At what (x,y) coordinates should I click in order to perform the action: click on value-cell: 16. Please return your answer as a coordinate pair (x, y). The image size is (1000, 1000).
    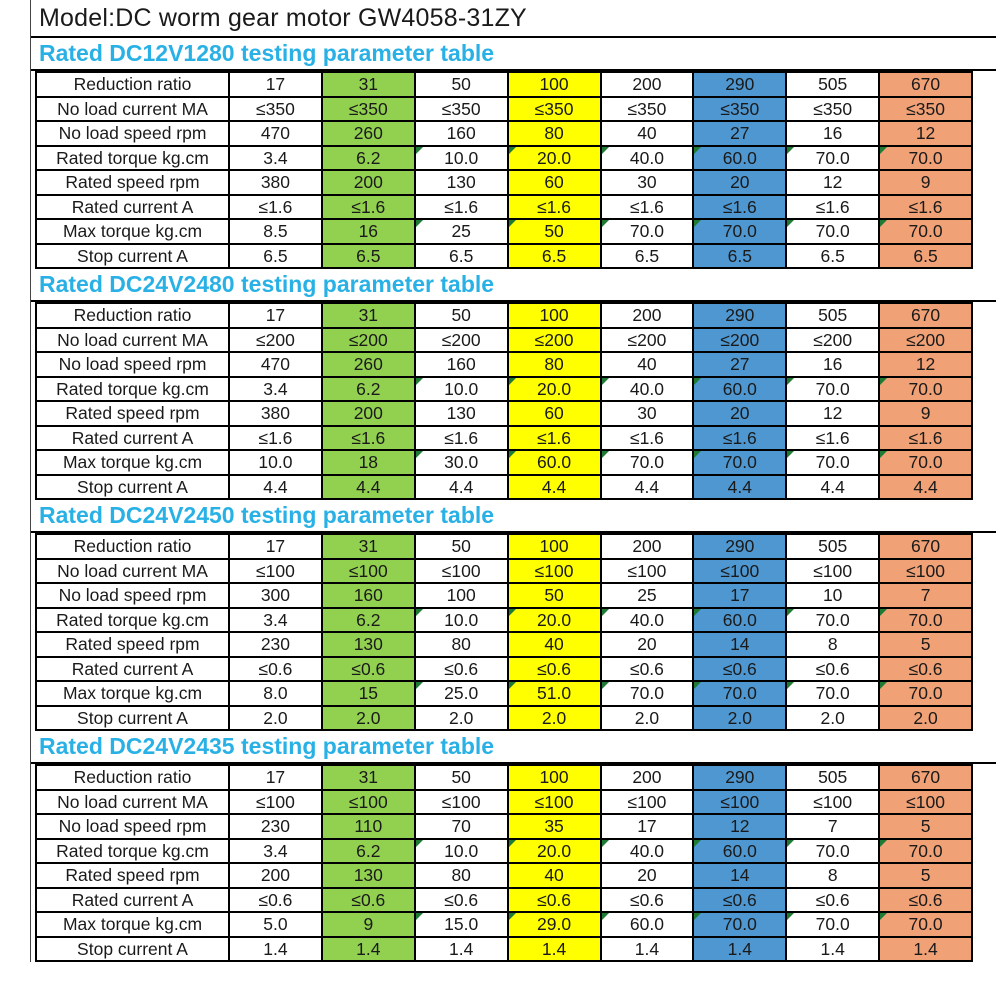
    Looking at the image, I should click on (833, 133).